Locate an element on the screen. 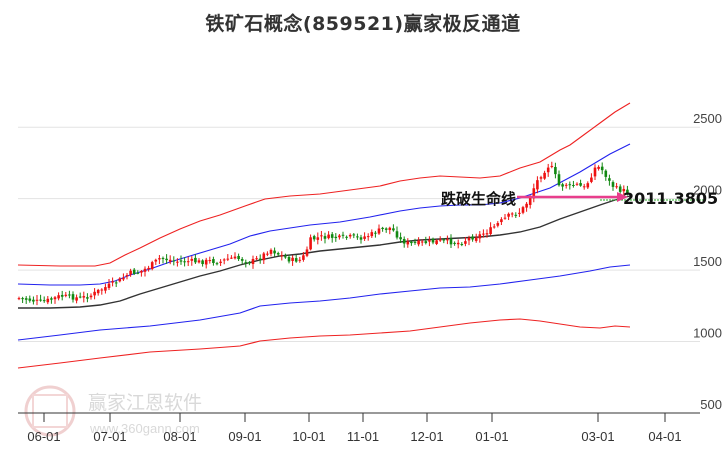  lifeline-value-label: 2011.3805 is located at coordinates (670, 198).